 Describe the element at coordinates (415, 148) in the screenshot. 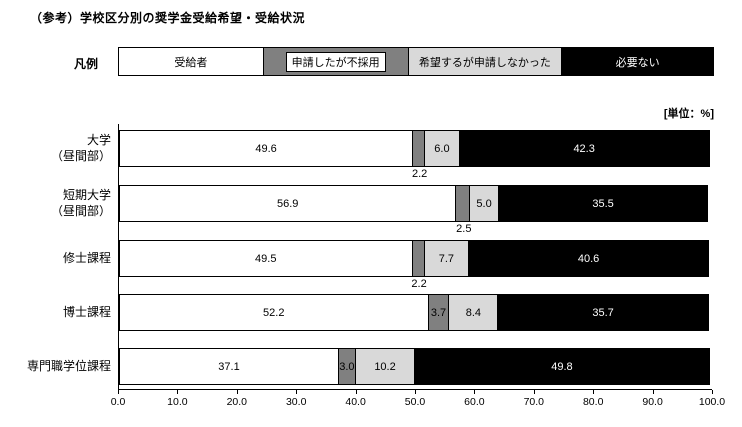

I see `stacked-bar: 49.6 6.0 42.3` at that location.